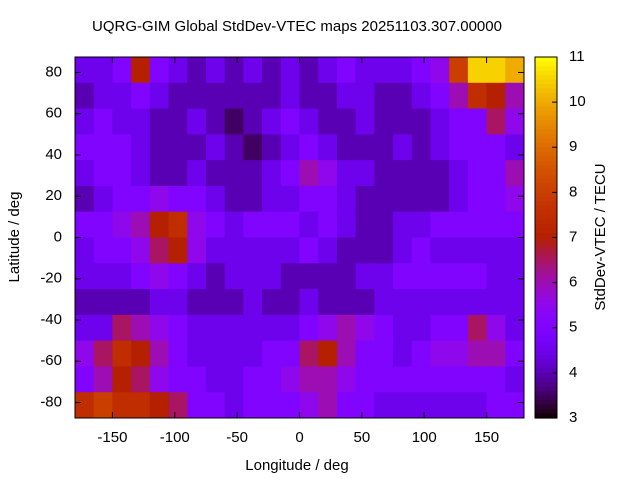 This screenshot has width=640, height=480. Describe the element at coordinates (299, 437) in the screenshot. I see `x-tick-label: 0` at that location.